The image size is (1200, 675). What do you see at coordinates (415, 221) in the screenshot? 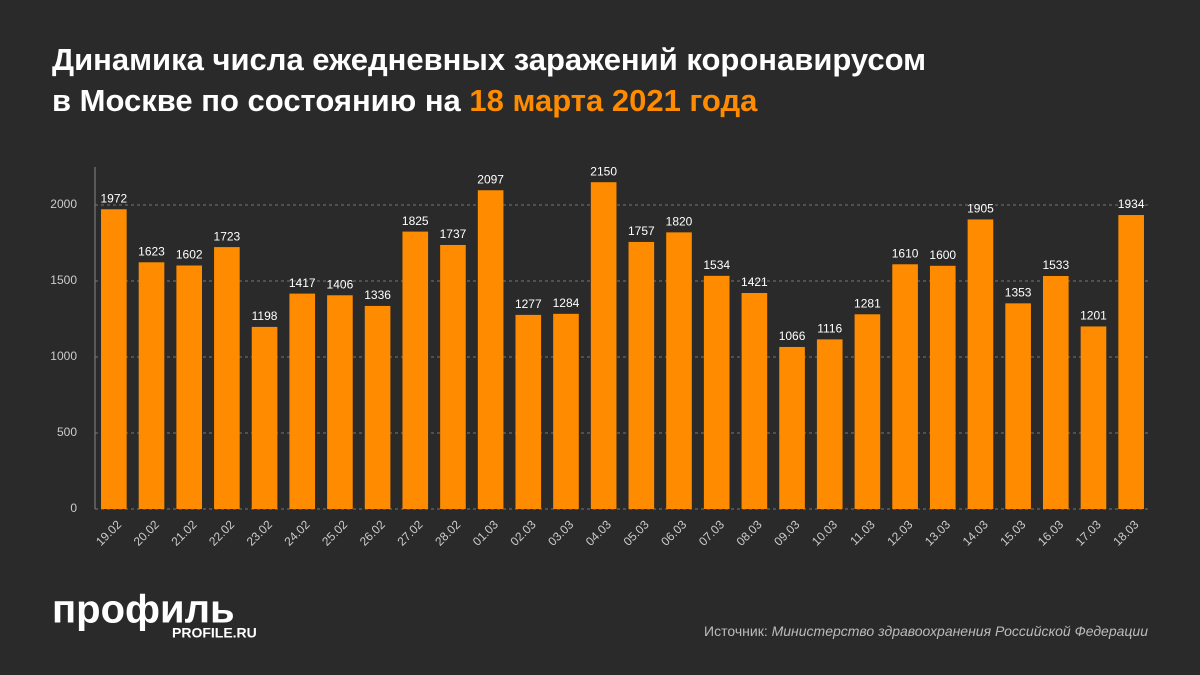
I see `value-label: 1825` at bounding box center [415, 221].